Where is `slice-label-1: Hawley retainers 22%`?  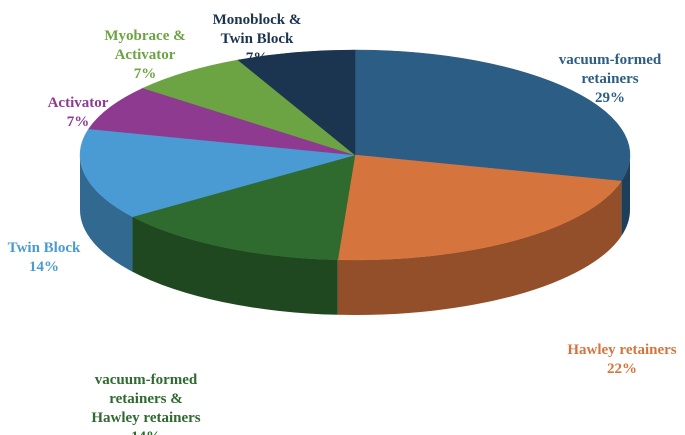
slice-label-1: Hawley retainers 22% is located at coordinates (621, 359).